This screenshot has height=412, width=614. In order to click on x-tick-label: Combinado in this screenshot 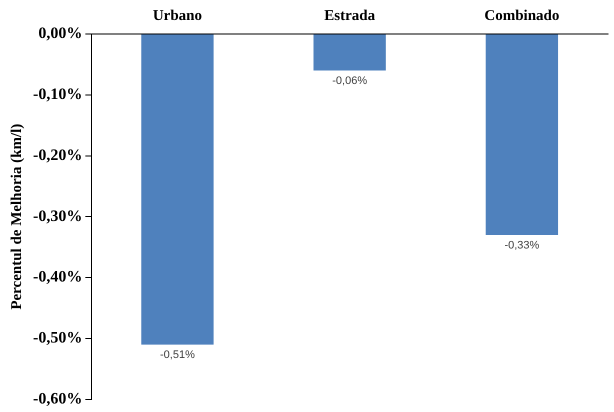, I will do `click(522, 16)`.